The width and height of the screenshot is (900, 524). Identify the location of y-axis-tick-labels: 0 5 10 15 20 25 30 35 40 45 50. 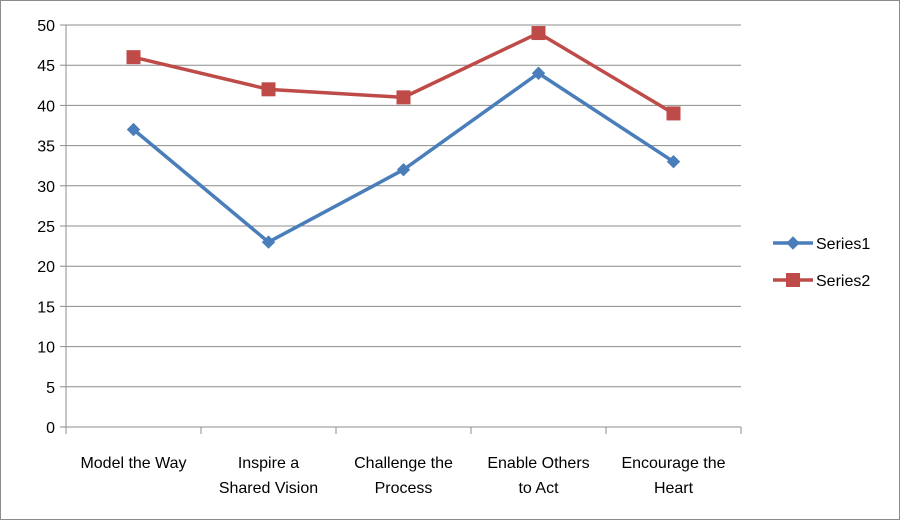
(46, 227).